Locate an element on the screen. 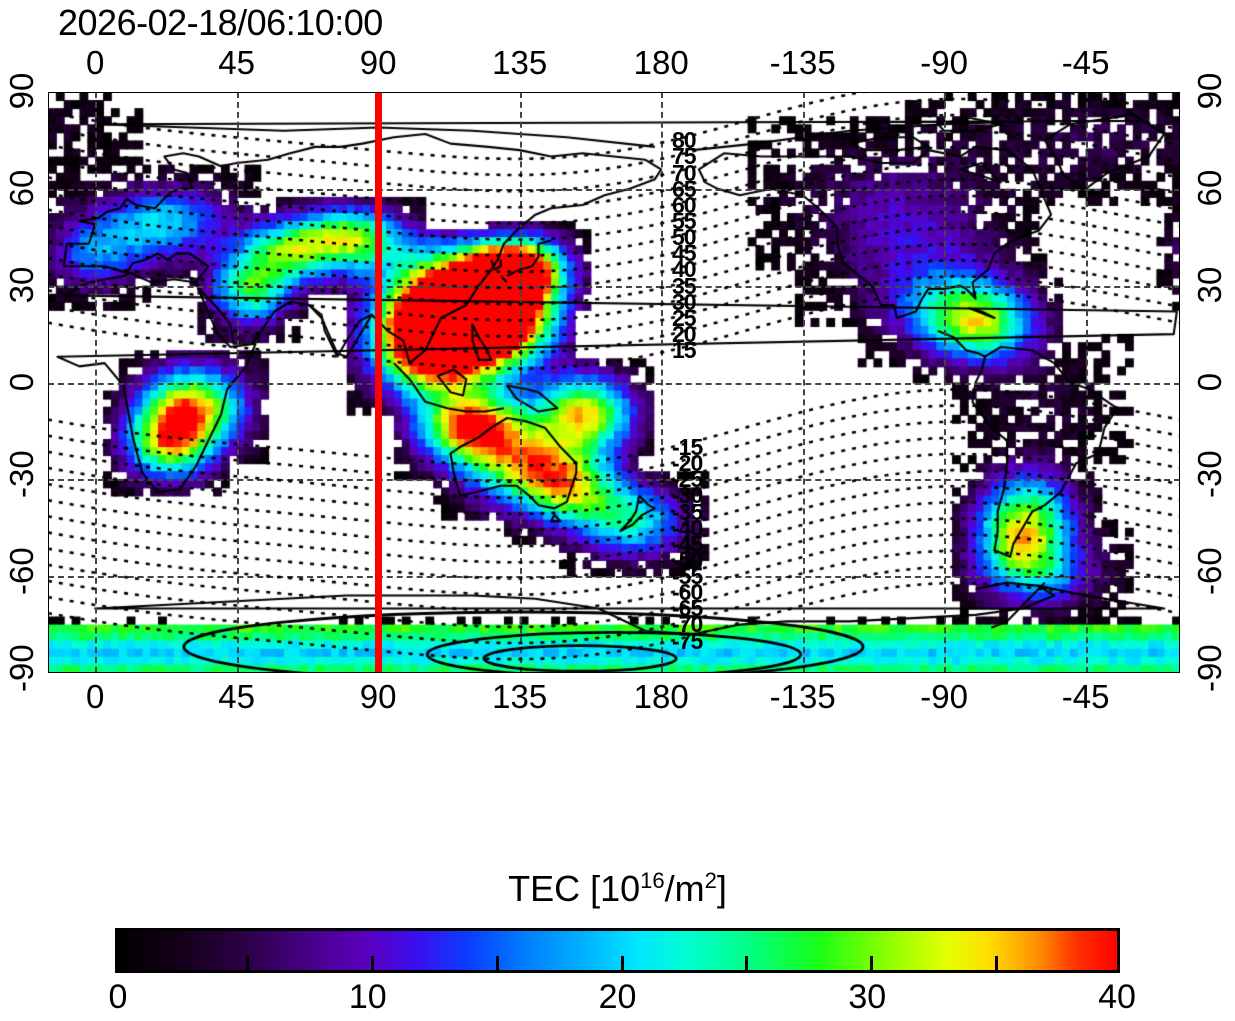 This screenshot has width=1235, height=1021. magnetic-latitude-label: -35 is located at coordinates (687, 511).